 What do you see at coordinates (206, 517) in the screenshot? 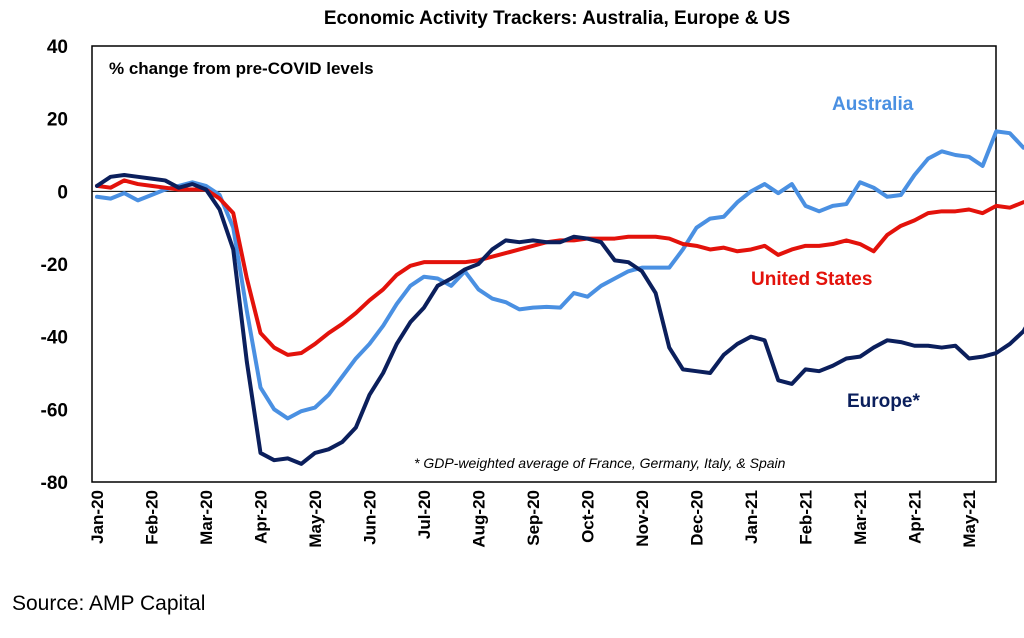
I see `x-tick-label: Mar-20` at bounding box center [206, 517].